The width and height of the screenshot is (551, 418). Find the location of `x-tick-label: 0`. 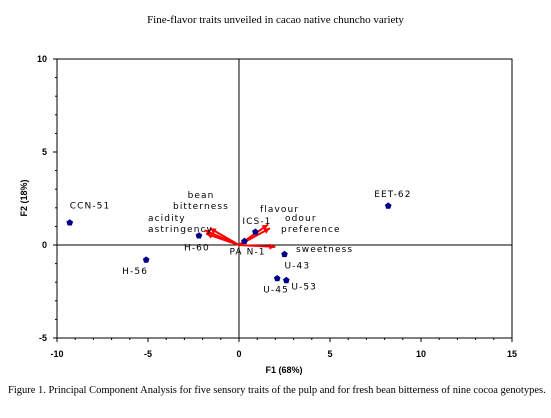

x-tick-label: 0 is located at coordinates (238, 354).